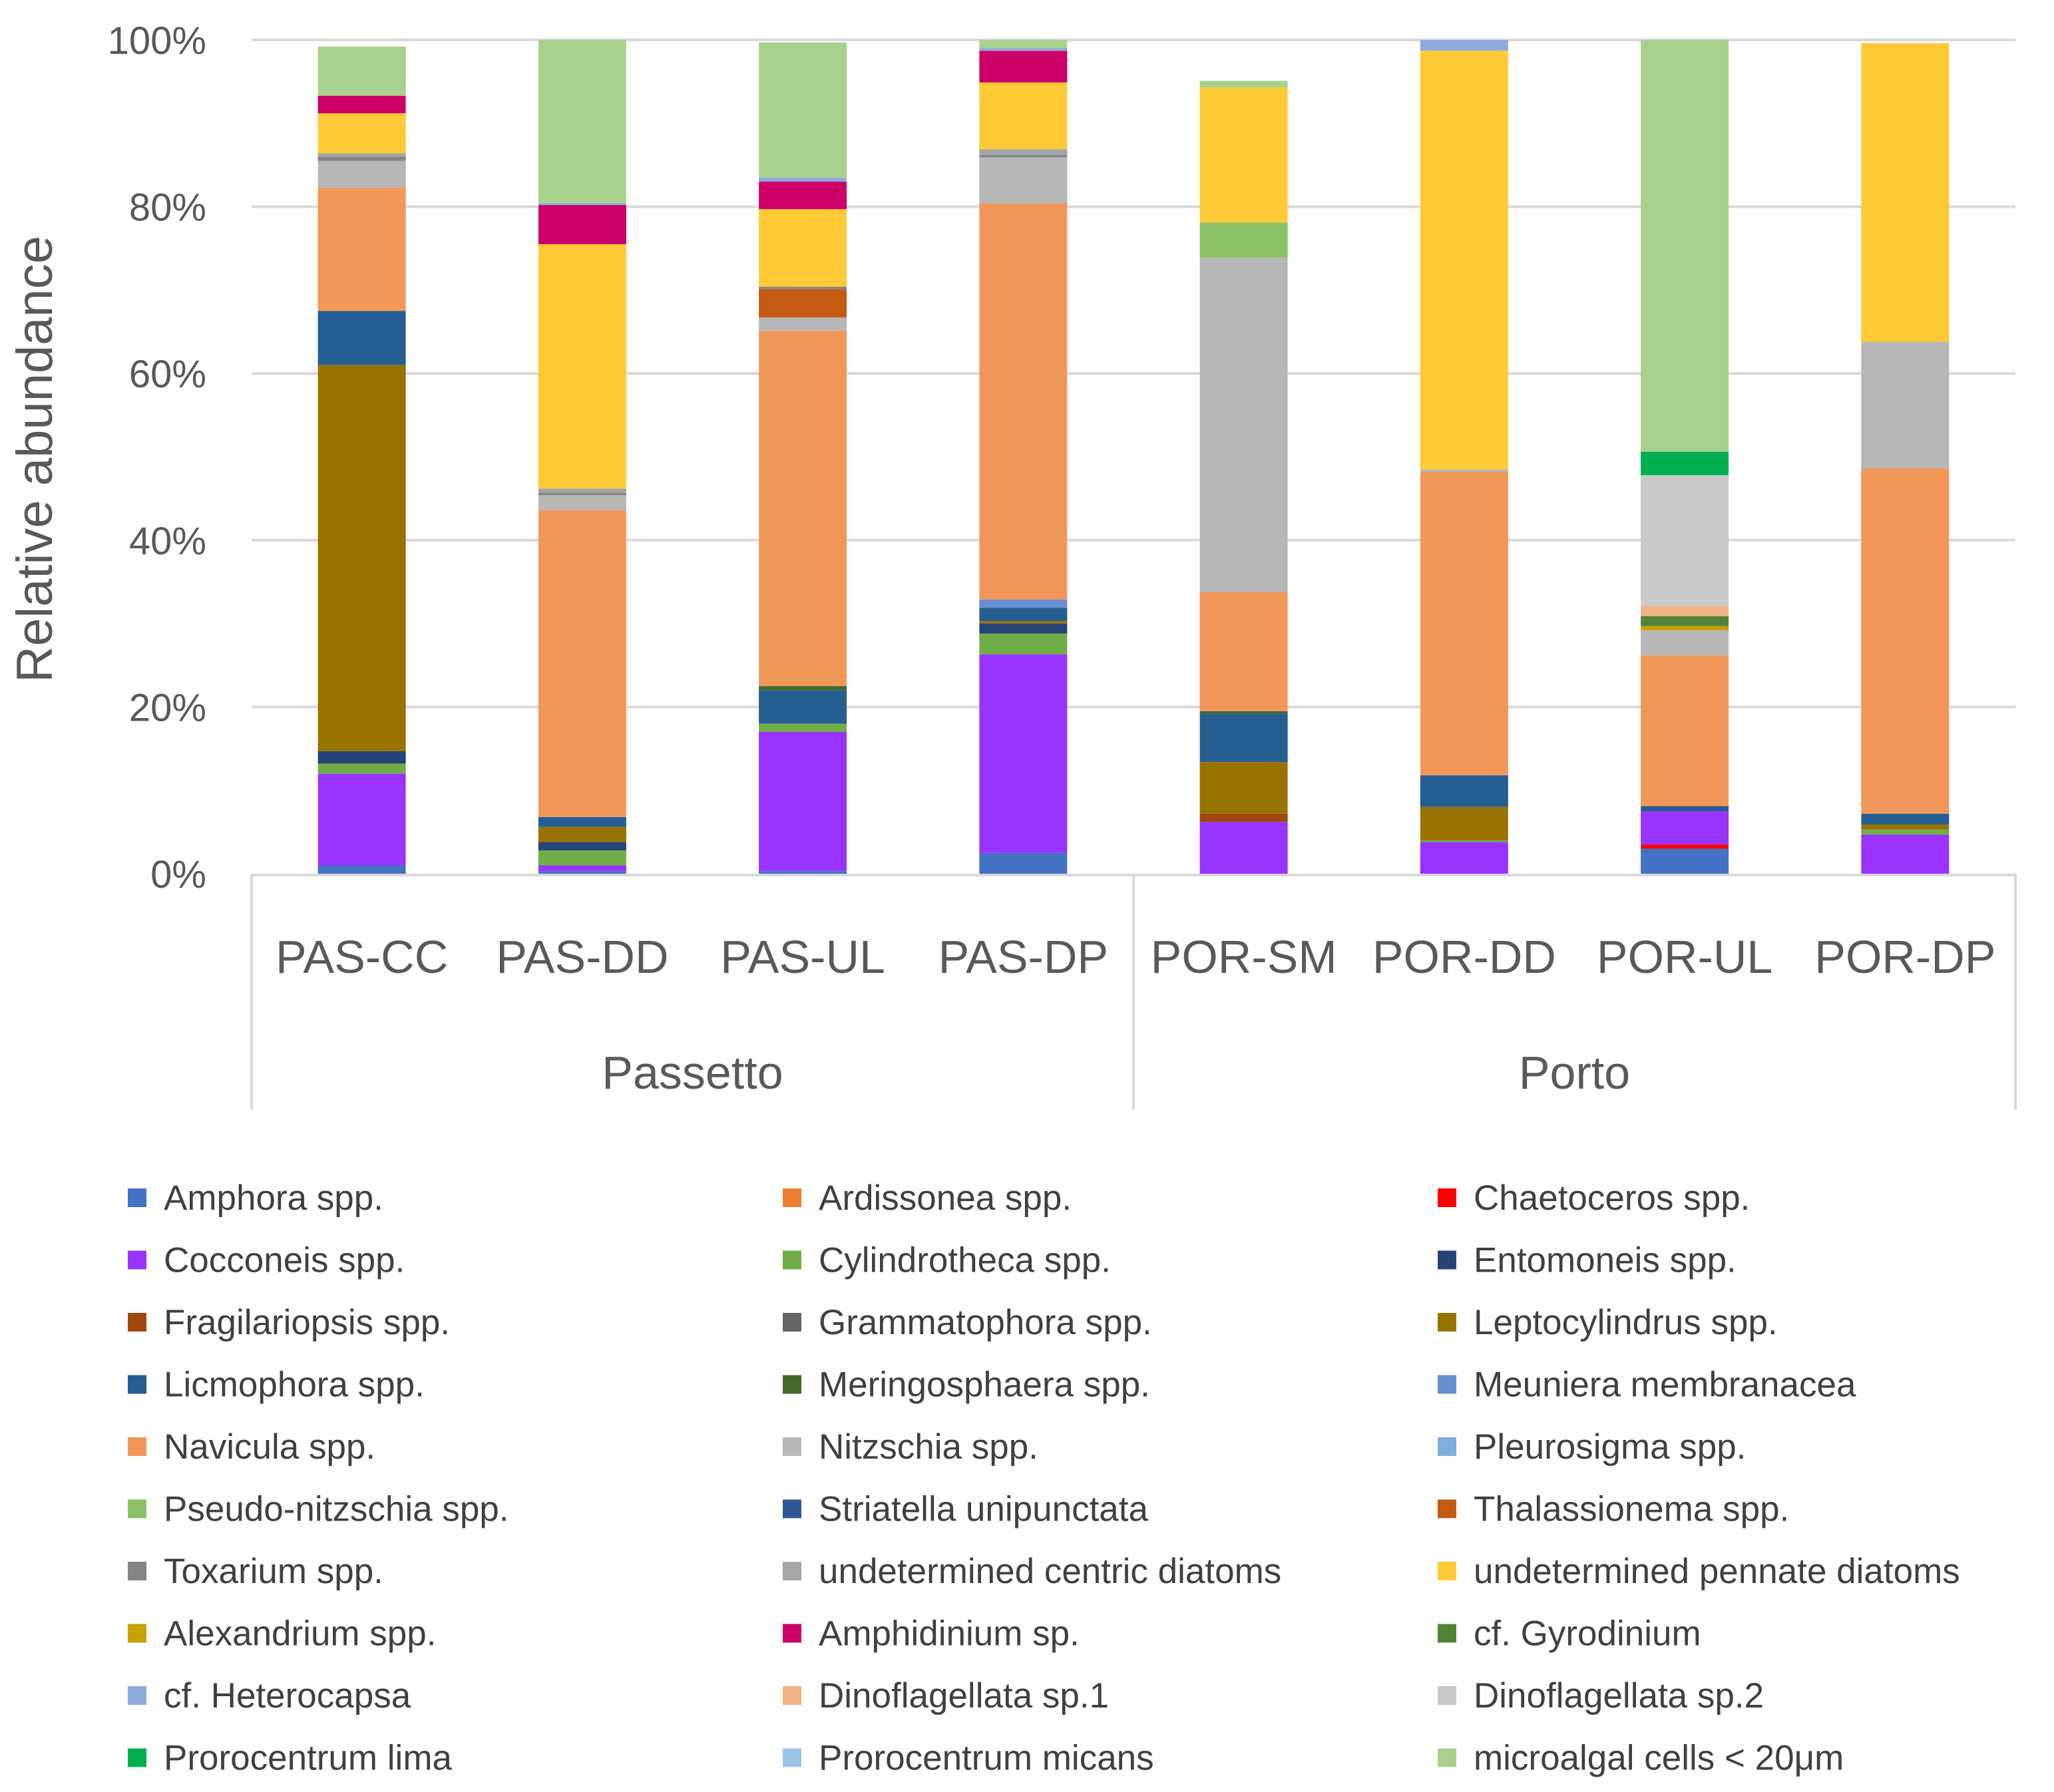 The width and height of the screenshot is (2054, 1792). Describe the element at coordinates (1608, 1322) in the screenshot. I see `legend-item: Leptocylindrus spp.` at that location.